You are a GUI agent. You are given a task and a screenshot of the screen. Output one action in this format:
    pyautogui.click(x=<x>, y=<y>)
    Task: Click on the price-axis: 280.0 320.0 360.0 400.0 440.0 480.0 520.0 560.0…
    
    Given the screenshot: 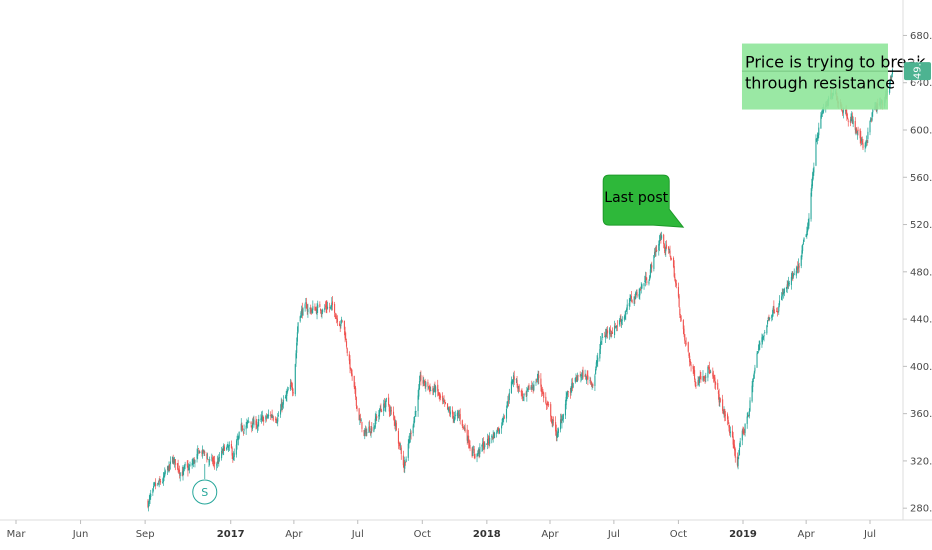 What is the action you would take?
    pyautogui.click(x=917, y=260)
    